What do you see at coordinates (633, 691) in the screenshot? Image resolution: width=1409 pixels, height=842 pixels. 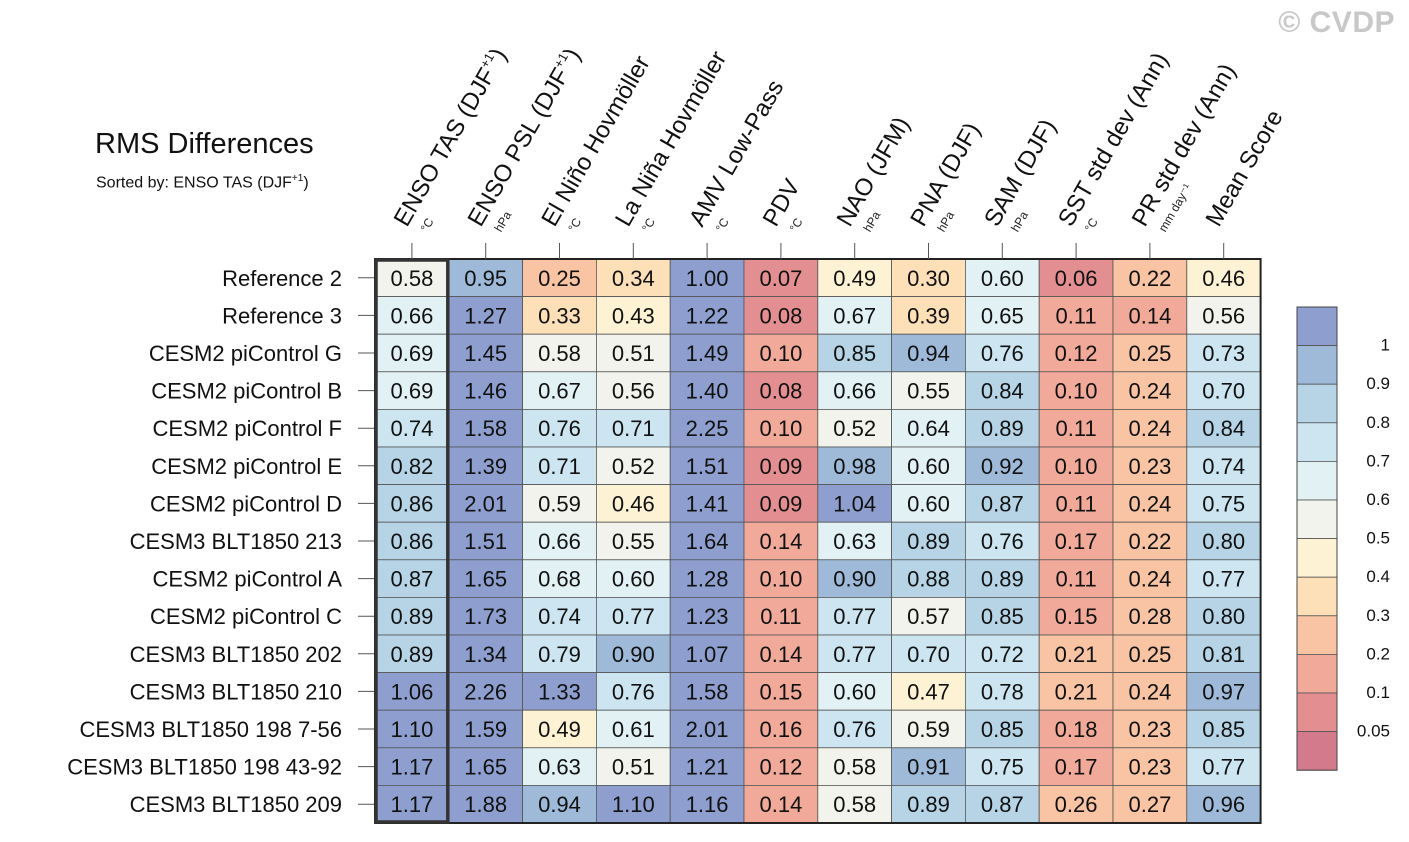 I see `cell-value-label: 0.76` at bounding box center [633, 691].